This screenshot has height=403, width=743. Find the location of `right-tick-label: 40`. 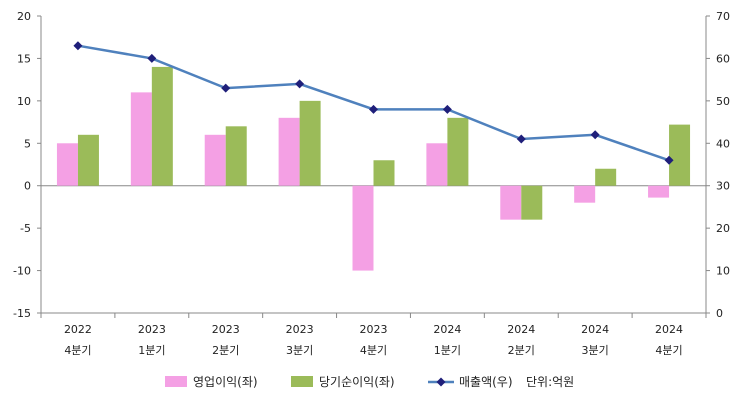

right-tick-label: 40 is located at coordinates (723, 143).